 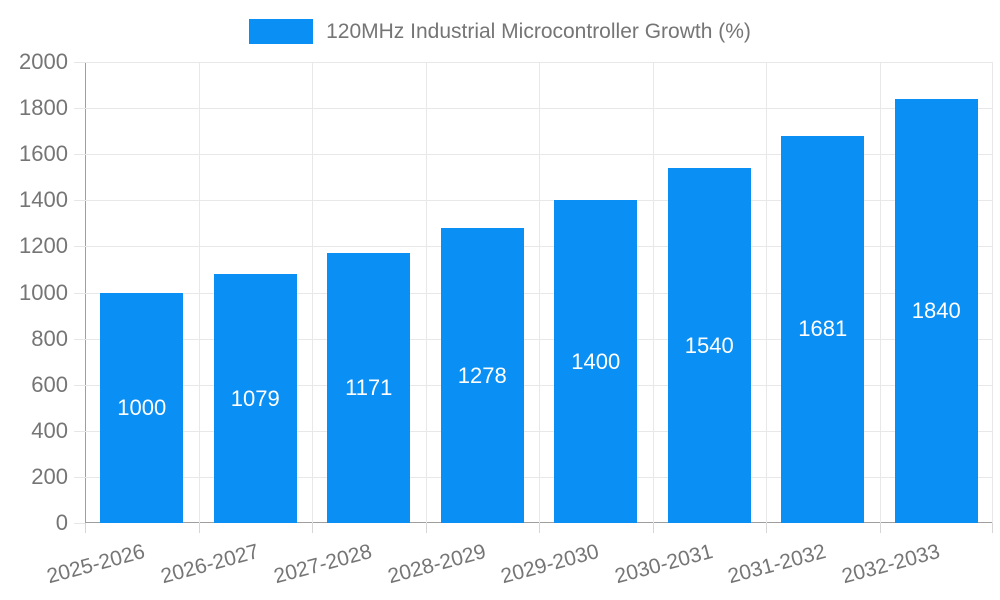 I want to click on x-axis-tick-label-text: 2032-2033, so click(x=891, y=564).